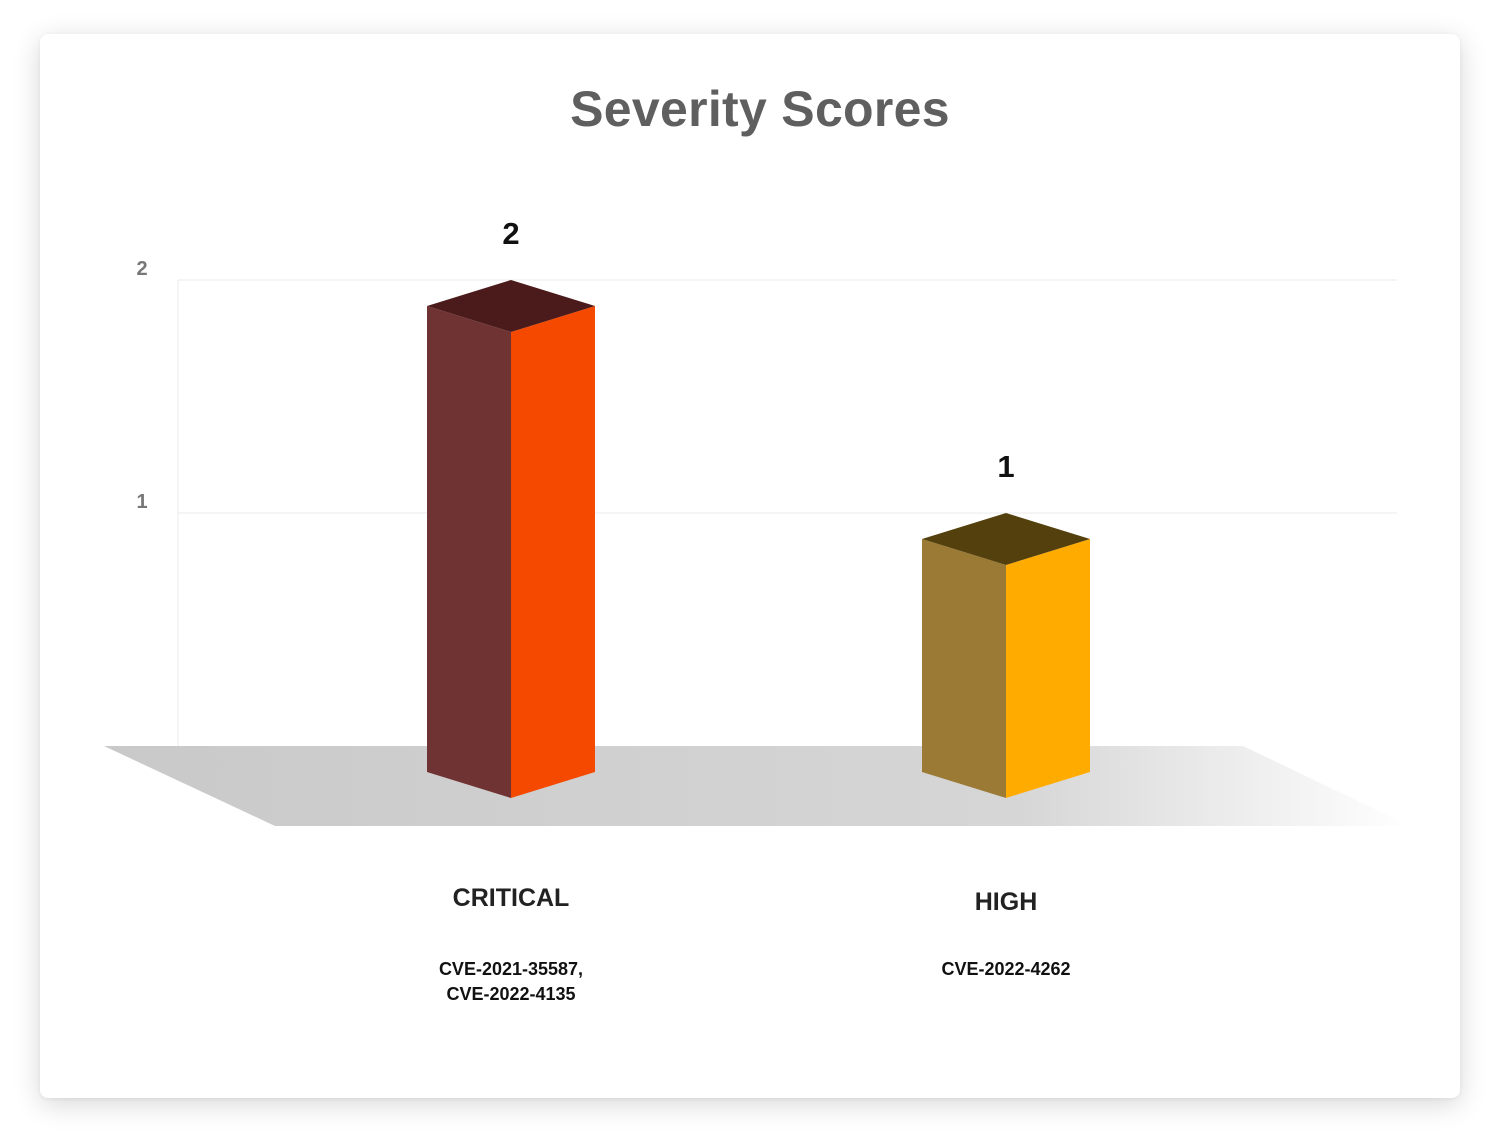  What do you see at coordinates (511, 969) in the screenshot?
I see `cve-label-critical-0: CVE-2021-35587,` at bounding box center [511, 969].